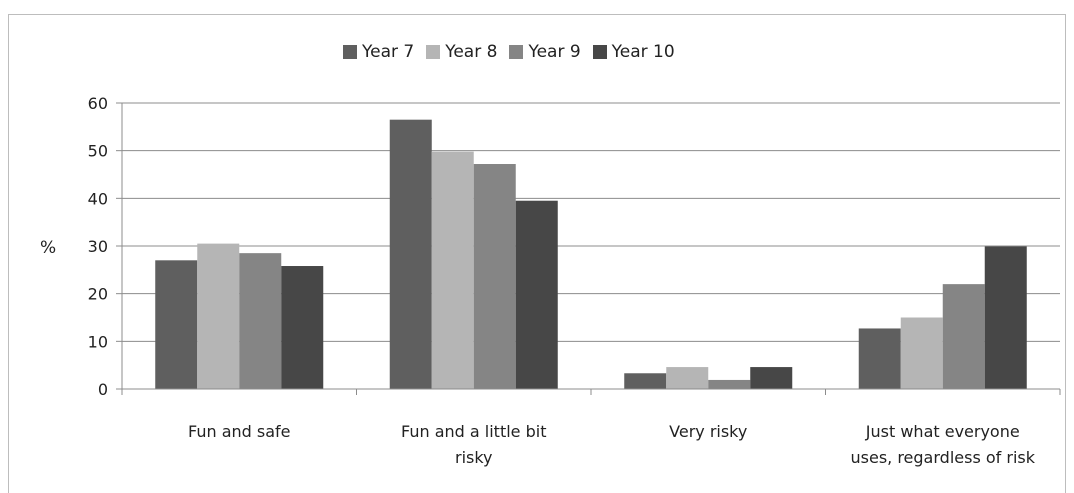 The image size is (1074, 493). I want to click on category-label: risky, so click(474, 457).